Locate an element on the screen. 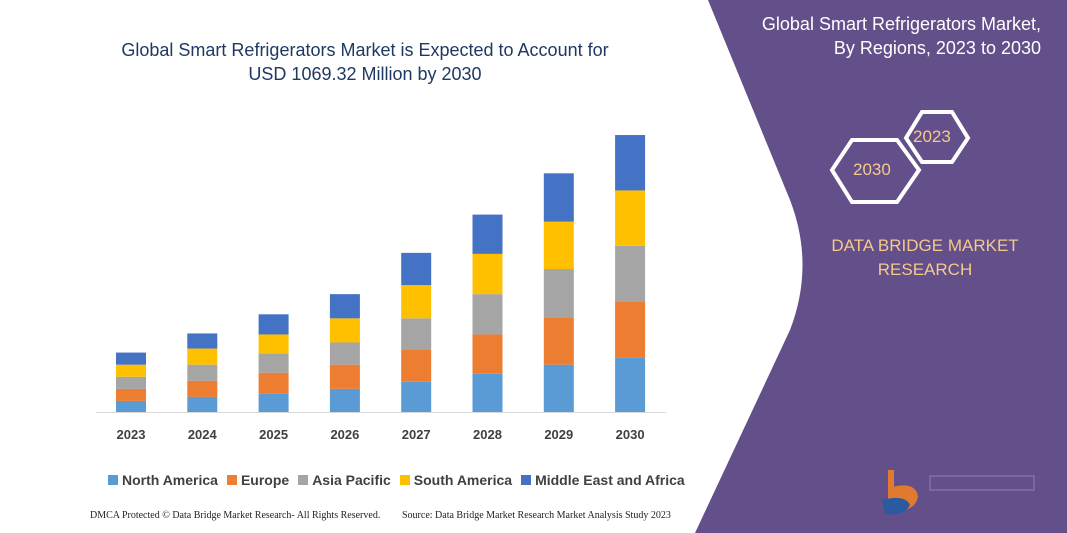 This screenshot has height=533, width=1067. logo-icon is located at coordinates (958, 492).